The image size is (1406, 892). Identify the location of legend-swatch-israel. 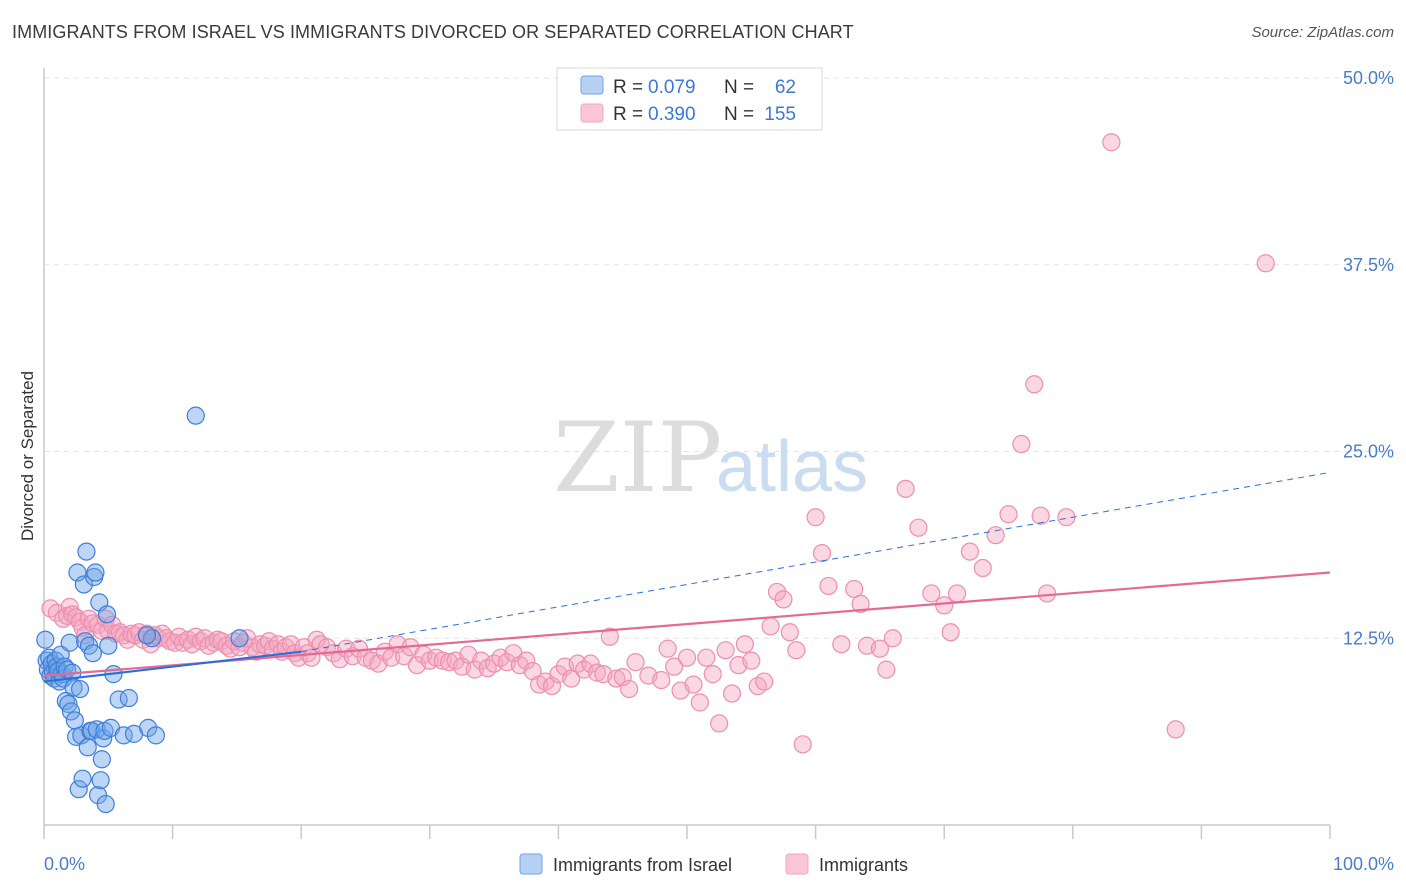
(531, 864).